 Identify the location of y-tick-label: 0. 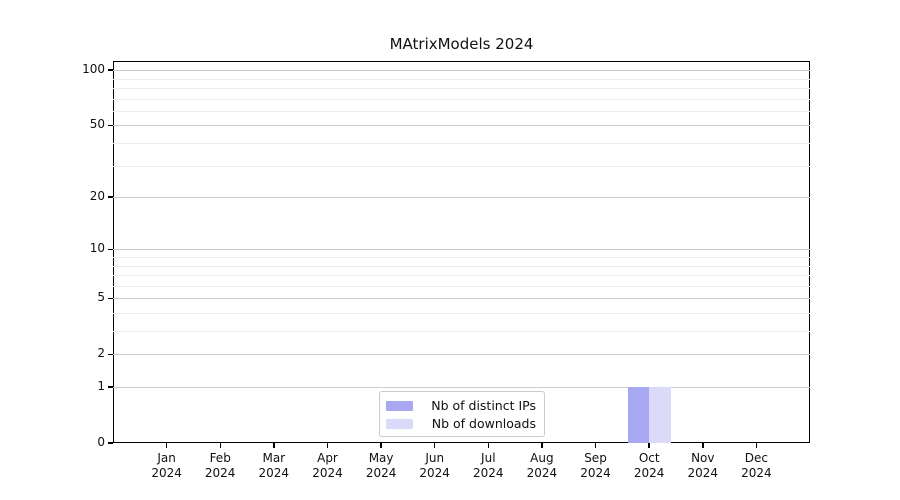
(101, 442).